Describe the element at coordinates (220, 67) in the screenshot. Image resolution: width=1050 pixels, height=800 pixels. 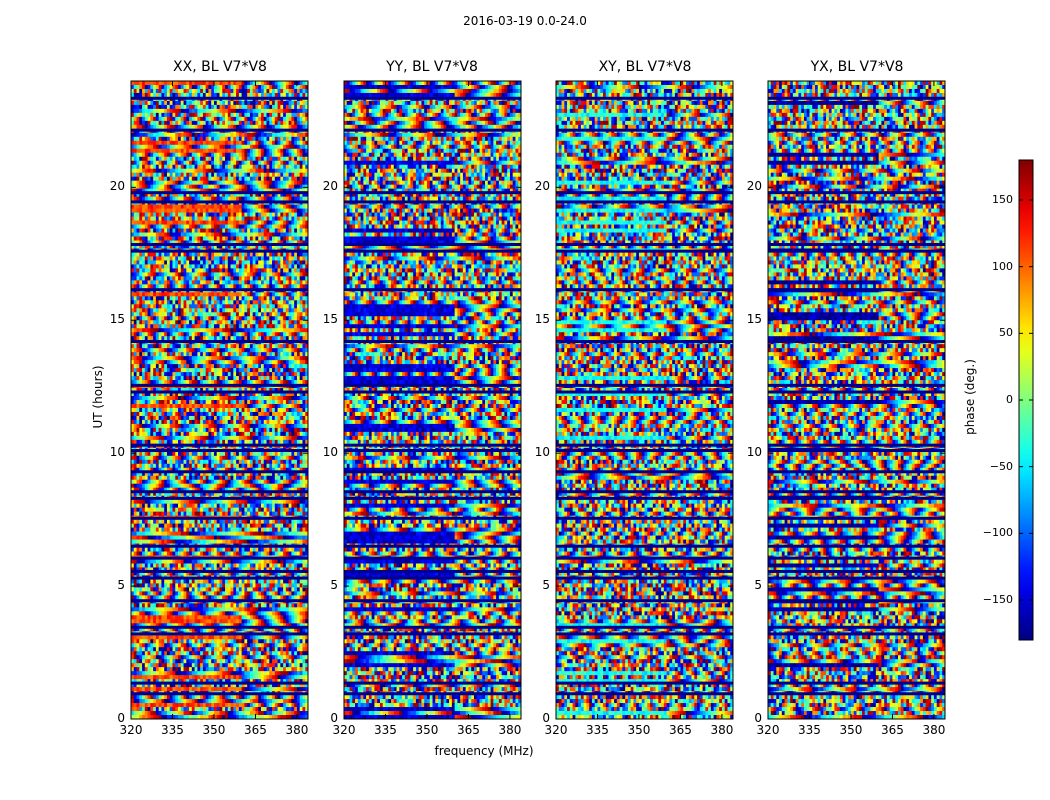
I see `panel-title-xx: XX, BL V7*V8` at that location.